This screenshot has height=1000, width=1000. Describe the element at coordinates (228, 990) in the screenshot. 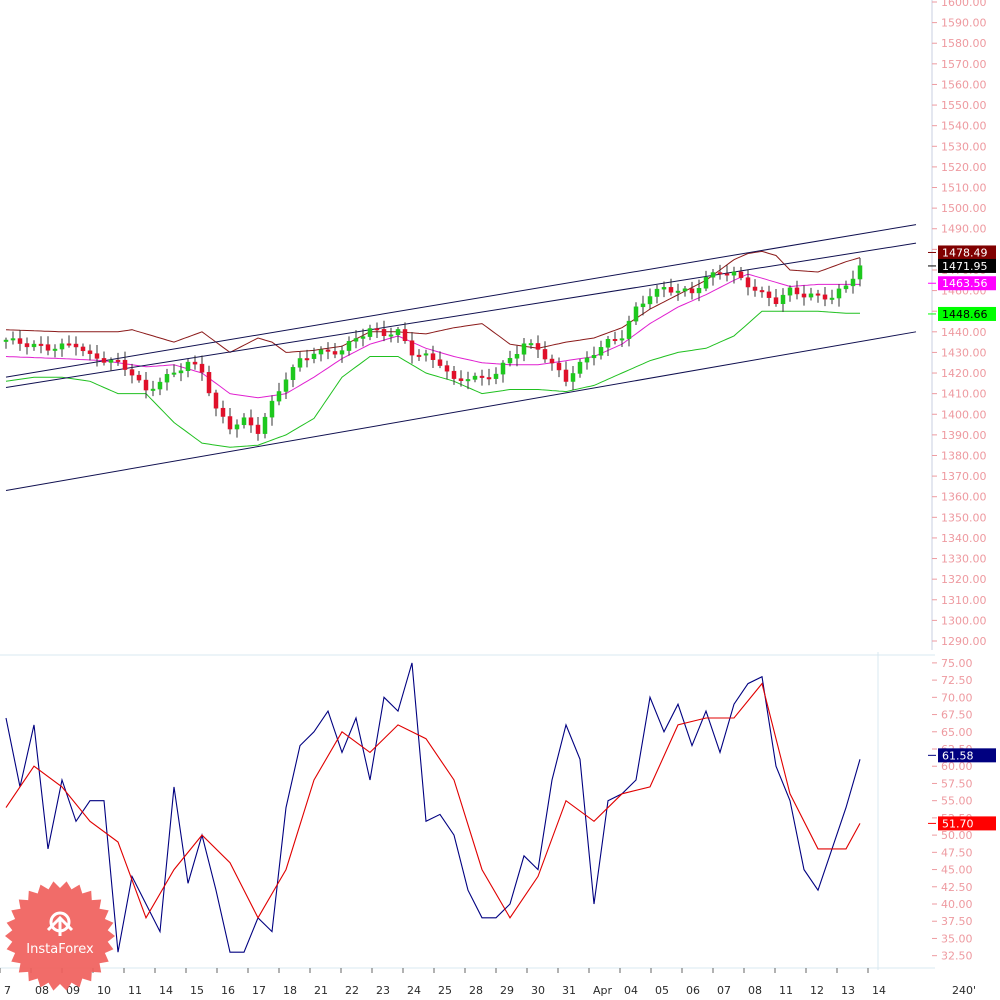

I see `time-tick-label: 16` at that location.